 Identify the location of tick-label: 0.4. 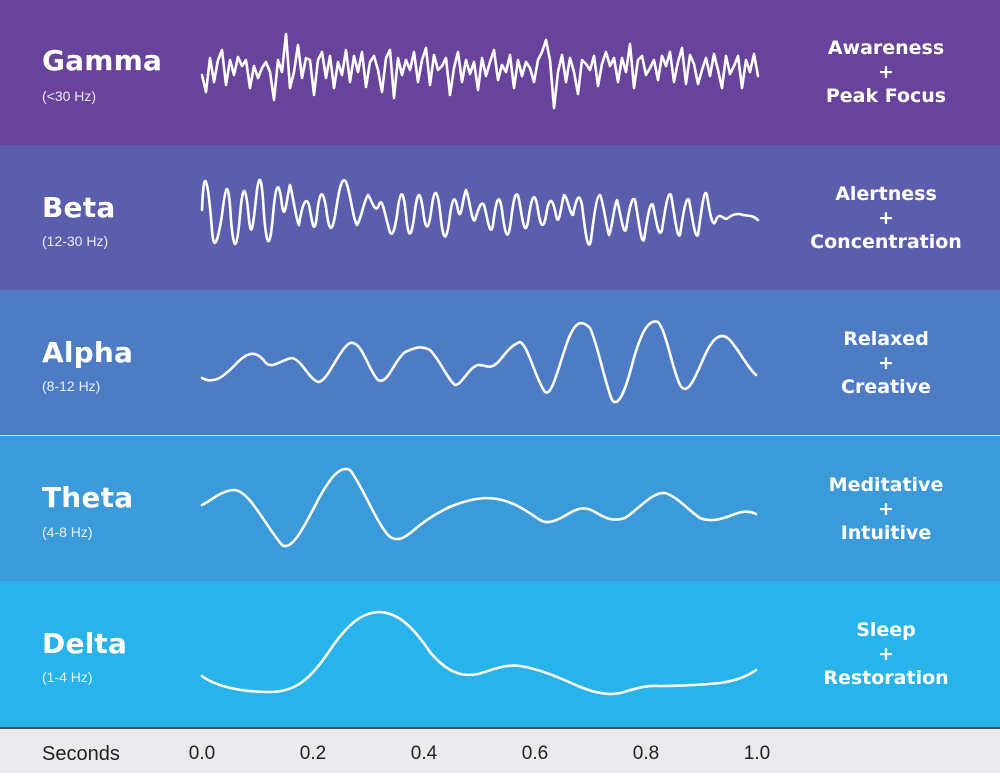
(424, 753).